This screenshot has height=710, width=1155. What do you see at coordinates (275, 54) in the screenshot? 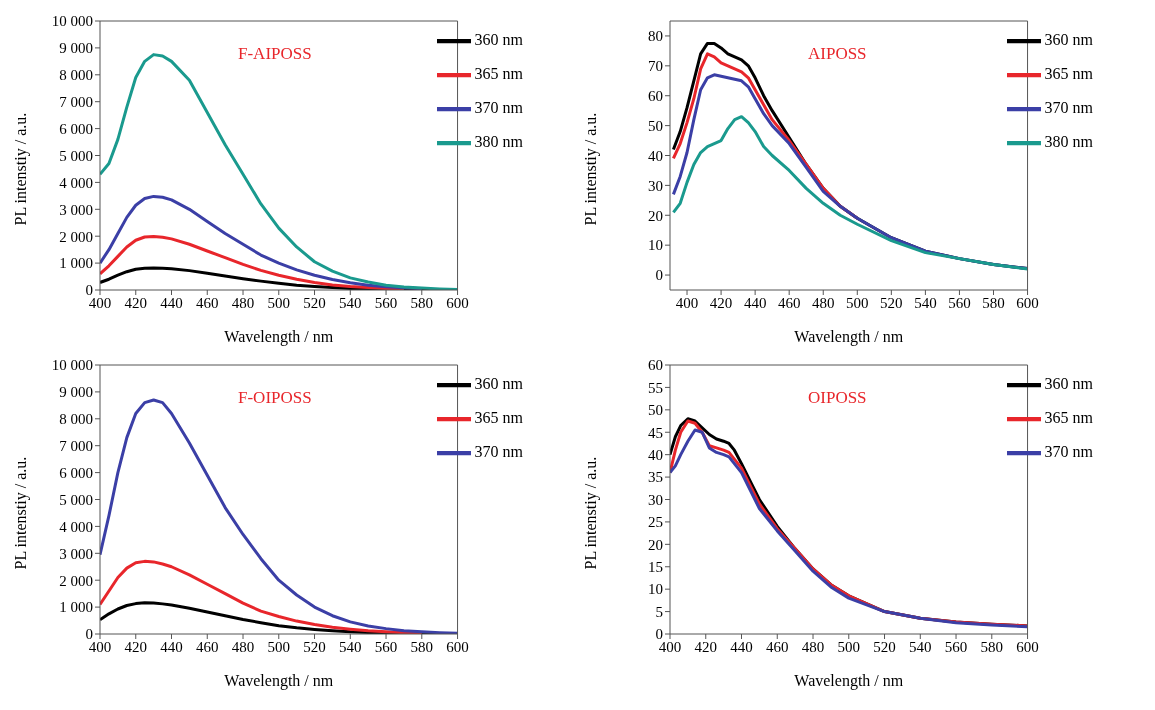
I see `annotation: F-AIPOSS` at bounding box center [275, 54].